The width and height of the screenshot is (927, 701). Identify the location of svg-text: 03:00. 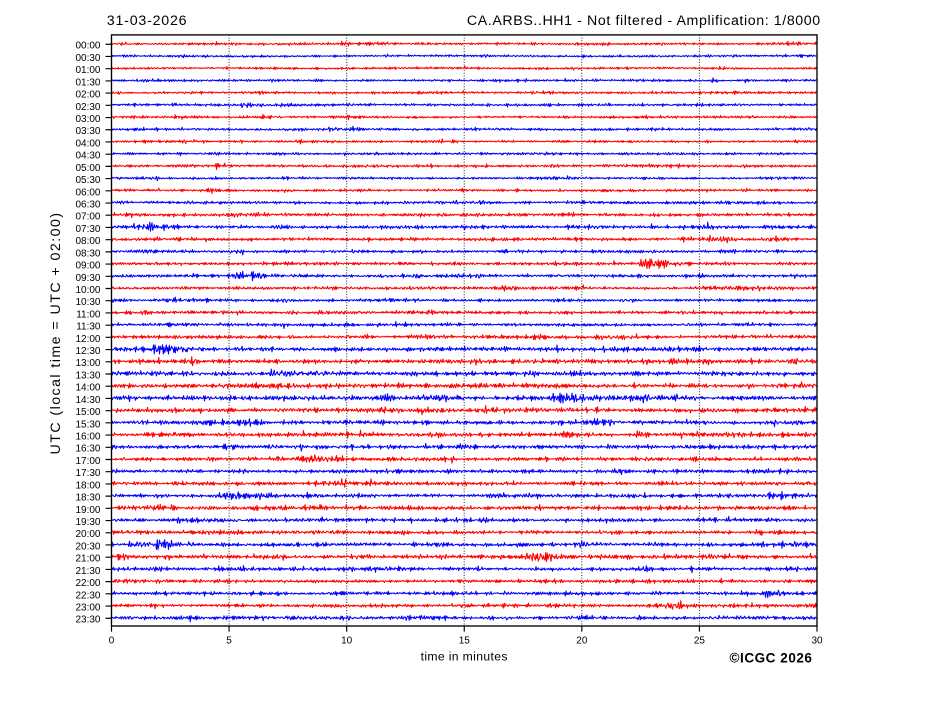
(87, 119).